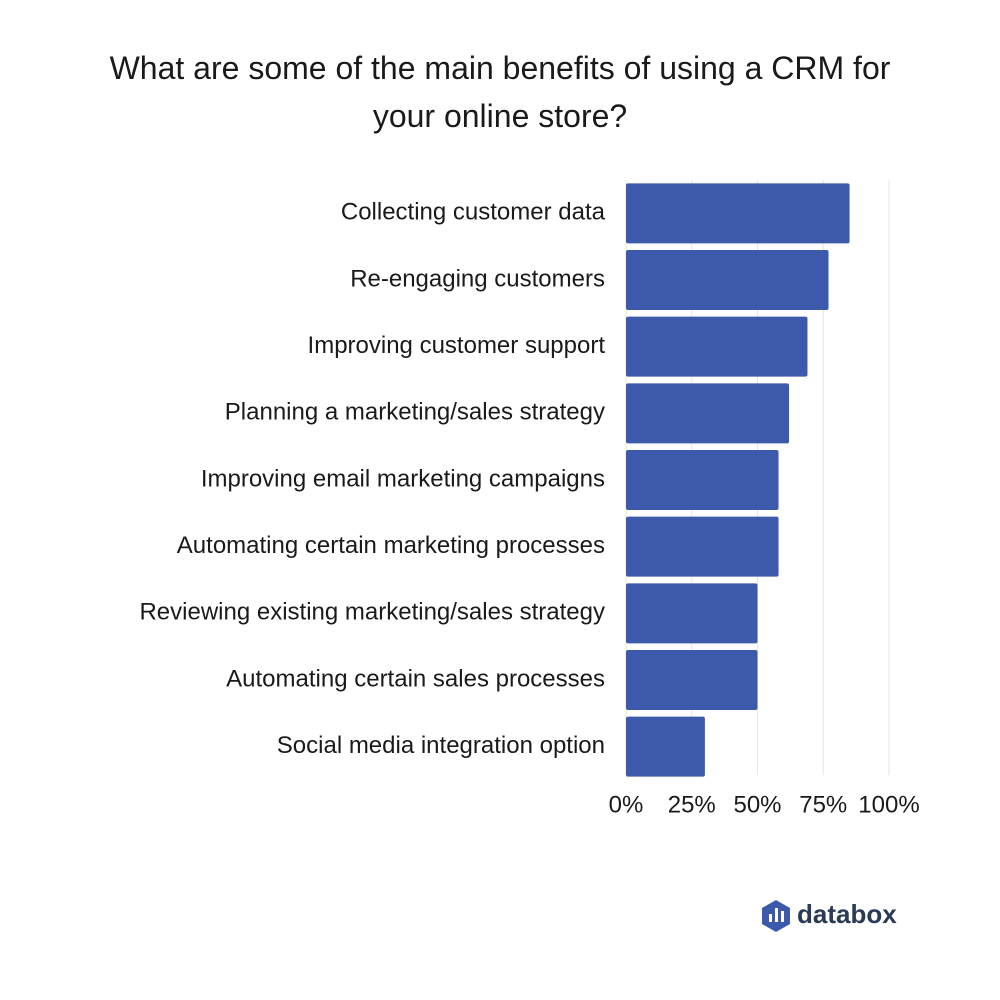 The width and height of the screenshot is (1000, 1000). What do you see at coordinates (391, 545) in the screenshot?
I see `y-tick-label: Automating certain marketing processes` at bounding box center [391, 545].